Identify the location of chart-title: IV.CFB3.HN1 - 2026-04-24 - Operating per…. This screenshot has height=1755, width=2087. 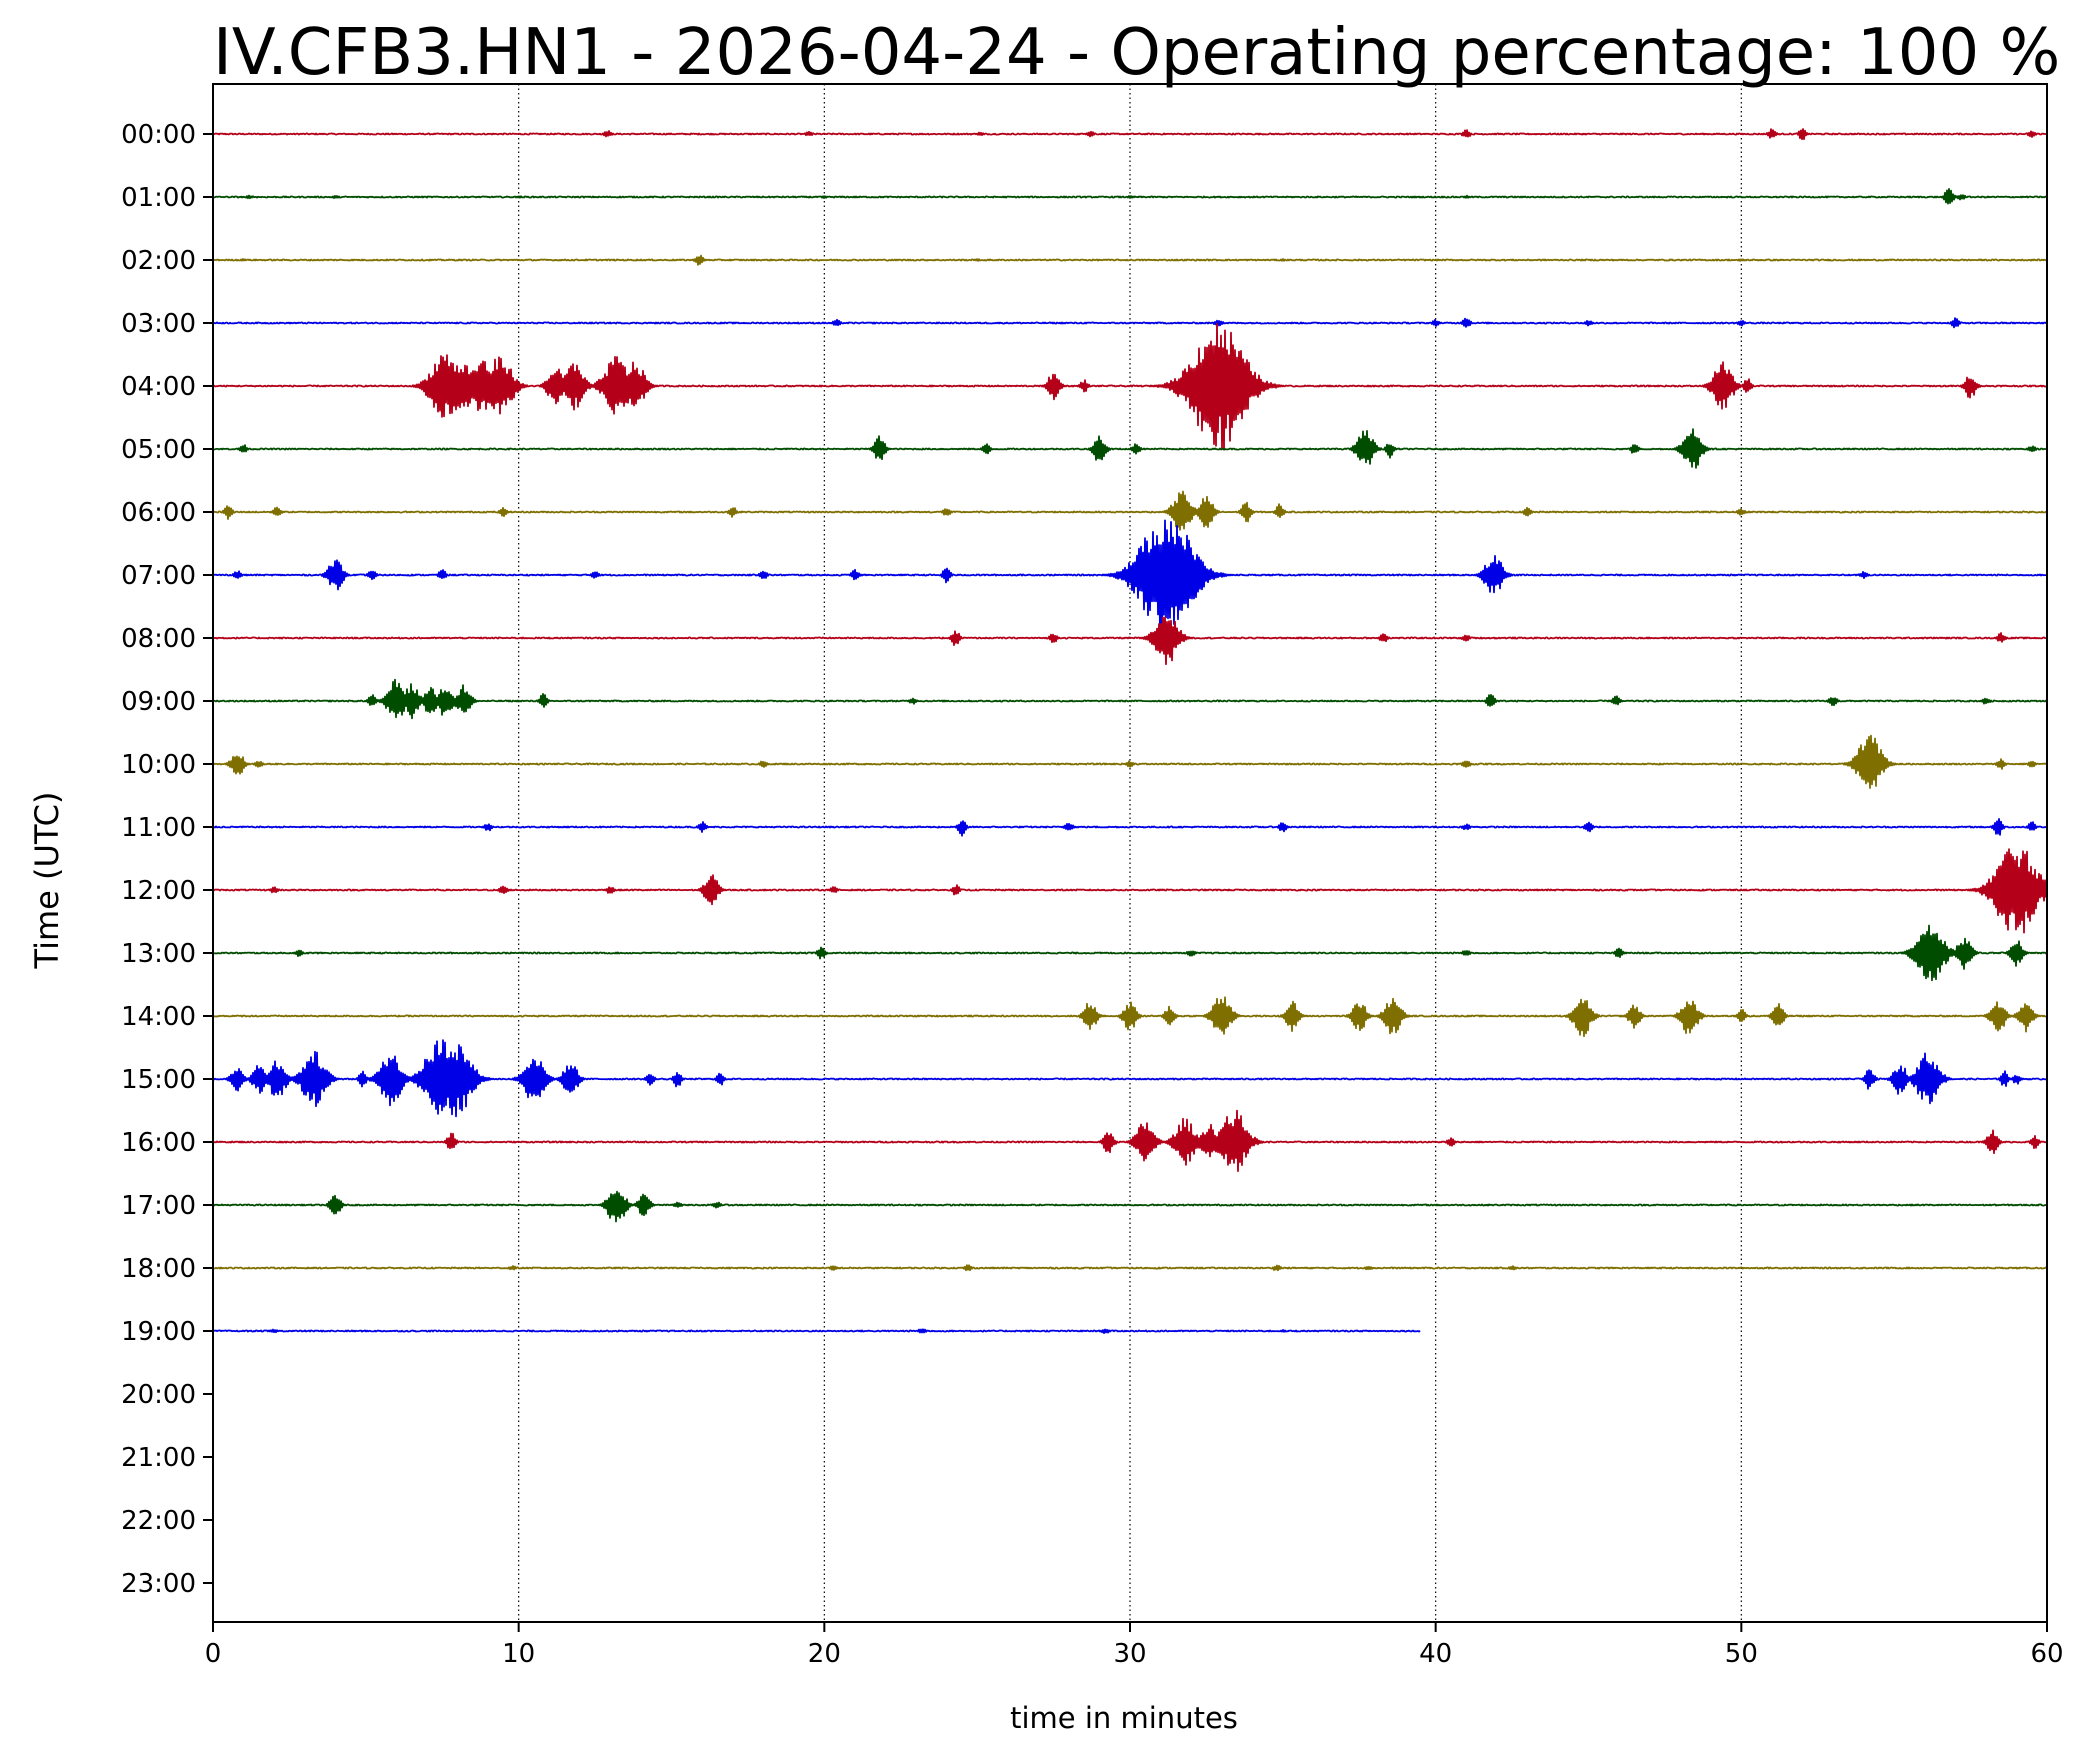
(1137, 53).